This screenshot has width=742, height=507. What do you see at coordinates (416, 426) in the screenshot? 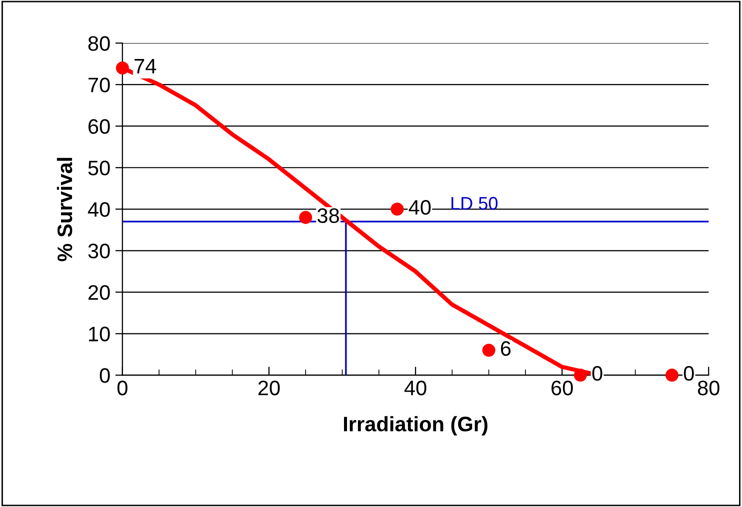
I see `x-axis-title: Irradiation (Gr)` at bounding box center [416, 426].